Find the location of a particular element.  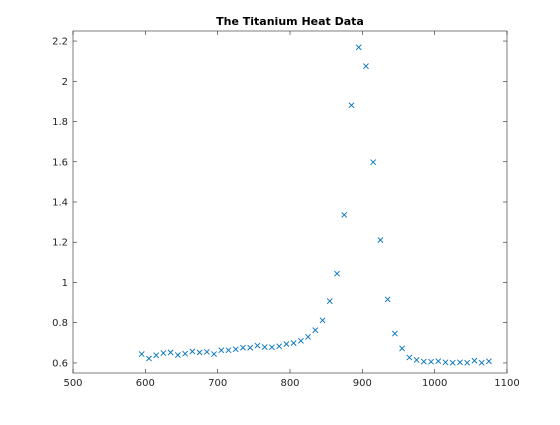

y-tick-label: 0.8 is located at coordinates (60, 323).